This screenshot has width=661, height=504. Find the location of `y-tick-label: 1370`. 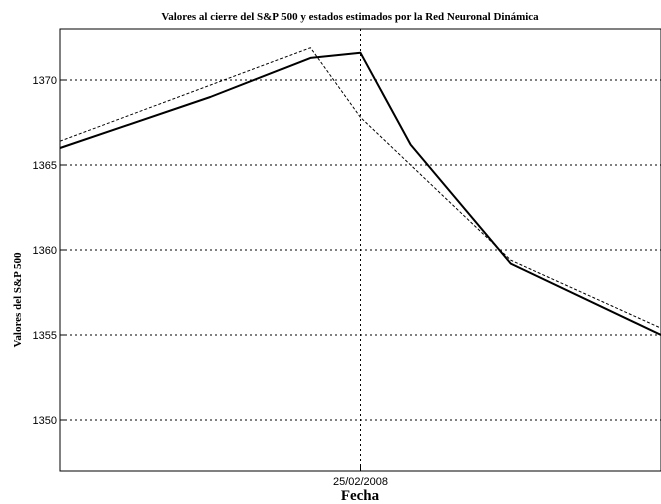

y-tick-label: 1370 is located at coordinates (45, 81).